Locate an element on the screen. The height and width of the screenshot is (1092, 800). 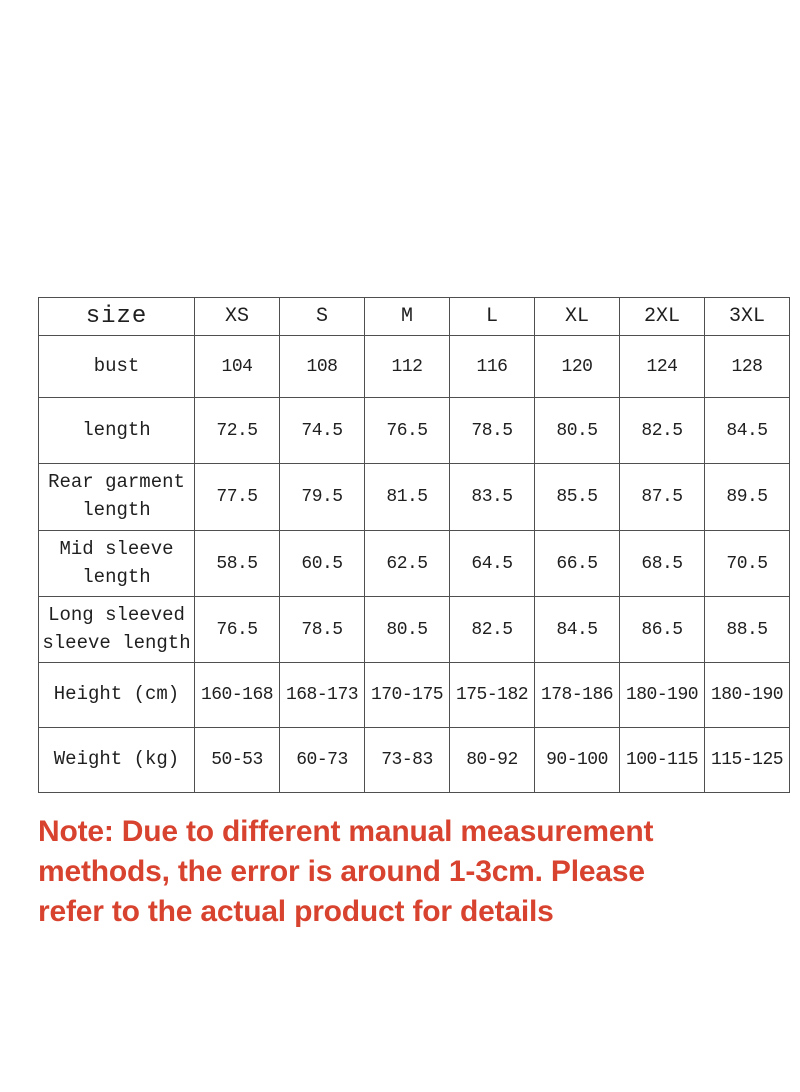
value-cell: 64.5 is located at coordinates (492, 563).